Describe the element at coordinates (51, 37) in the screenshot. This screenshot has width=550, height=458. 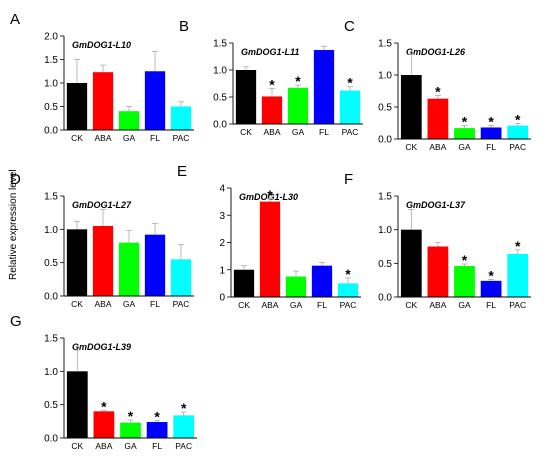
I see `y-tick-label: 2.0` at that location.